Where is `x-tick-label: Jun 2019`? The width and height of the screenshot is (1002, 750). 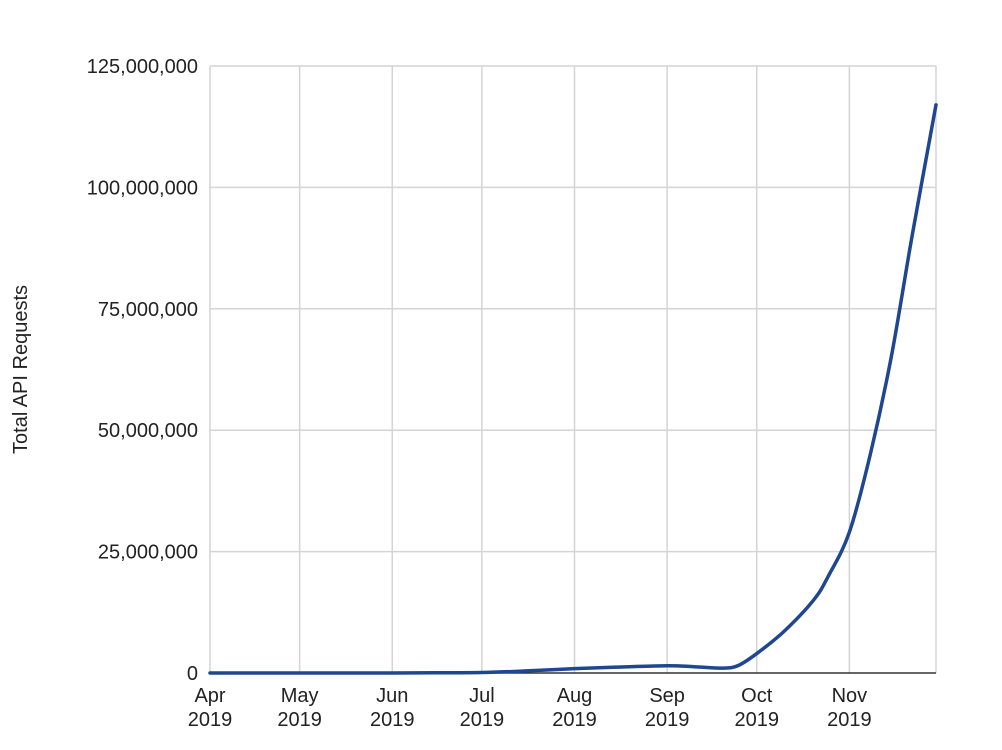
x-tick-label: Jun 2019 is located at coordinates (392, 708).